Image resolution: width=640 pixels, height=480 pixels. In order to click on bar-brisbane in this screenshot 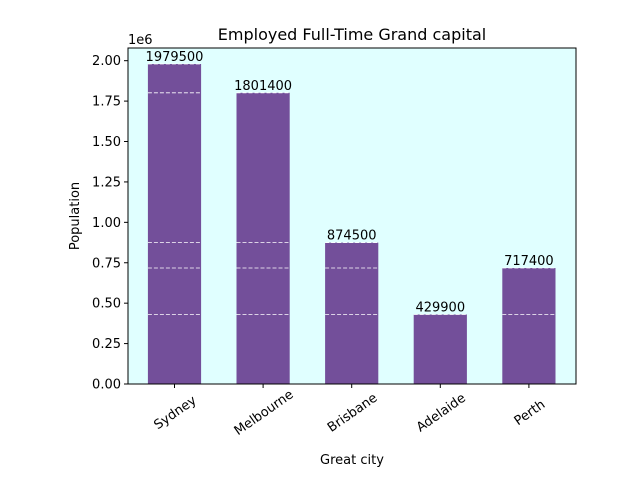, I will do `click(352, 313)`.